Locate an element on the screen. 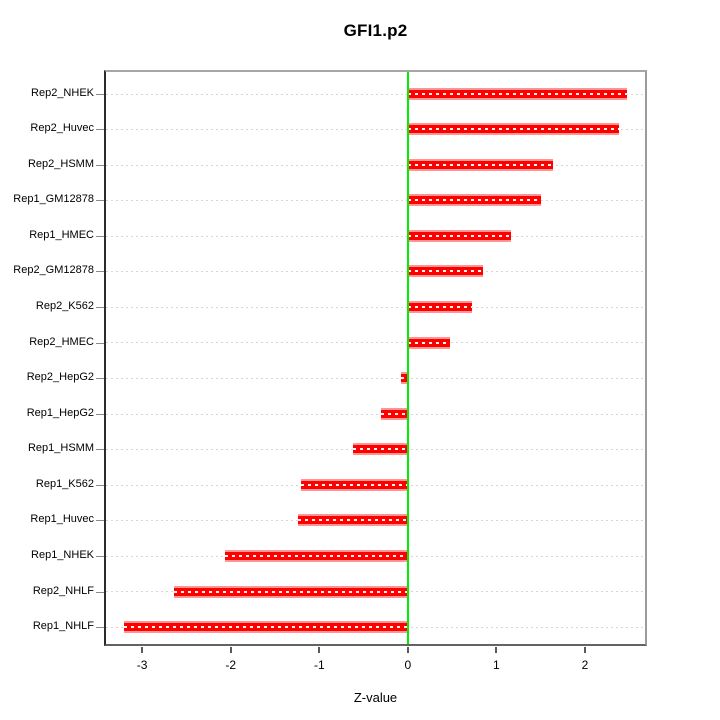 Image resolution: width=720 pixels, height=720 pixels. y-tick-label: Rep1_GM12878 is located at coordinates (53, 199).